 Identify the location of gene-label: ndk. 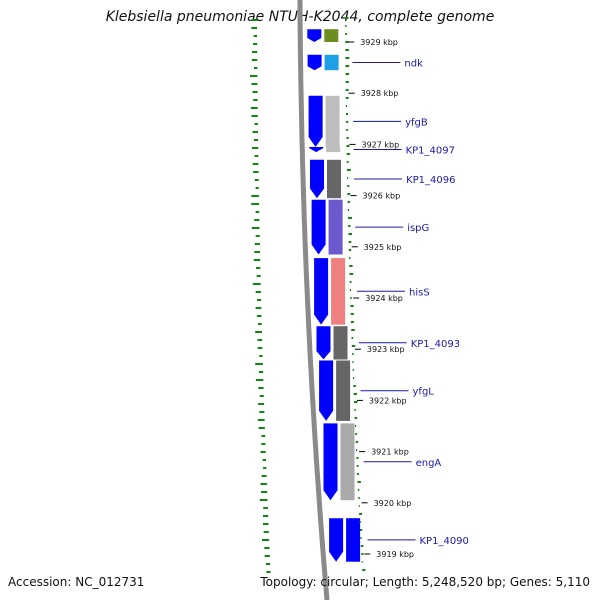
(413, 64).